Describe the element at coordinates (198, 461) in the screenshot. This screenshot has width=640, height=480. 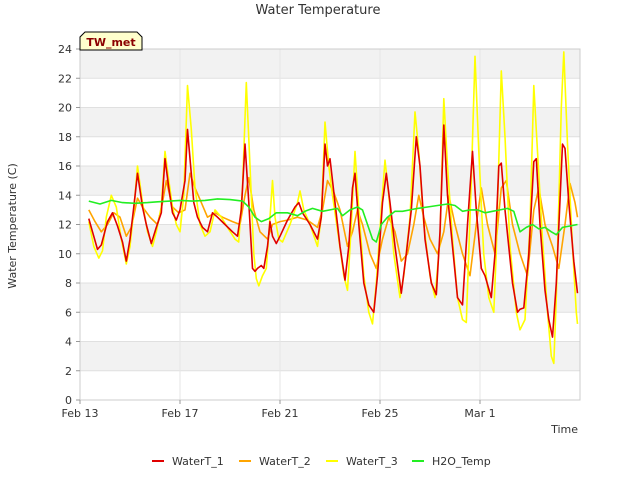
I see `legend-label: WaterT_1` at that location.